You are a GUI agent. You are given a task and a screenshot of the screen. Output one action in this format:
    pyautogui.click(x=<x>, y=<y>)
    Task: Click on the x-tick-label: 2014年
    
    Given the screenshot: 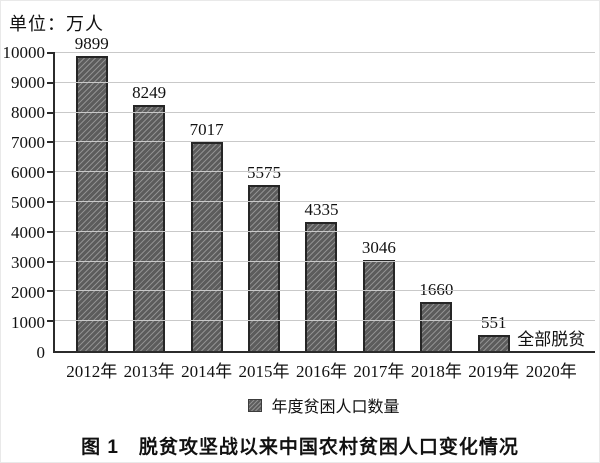 What is the action you would take?
    pyautogui.click(x=207, y=371)
    